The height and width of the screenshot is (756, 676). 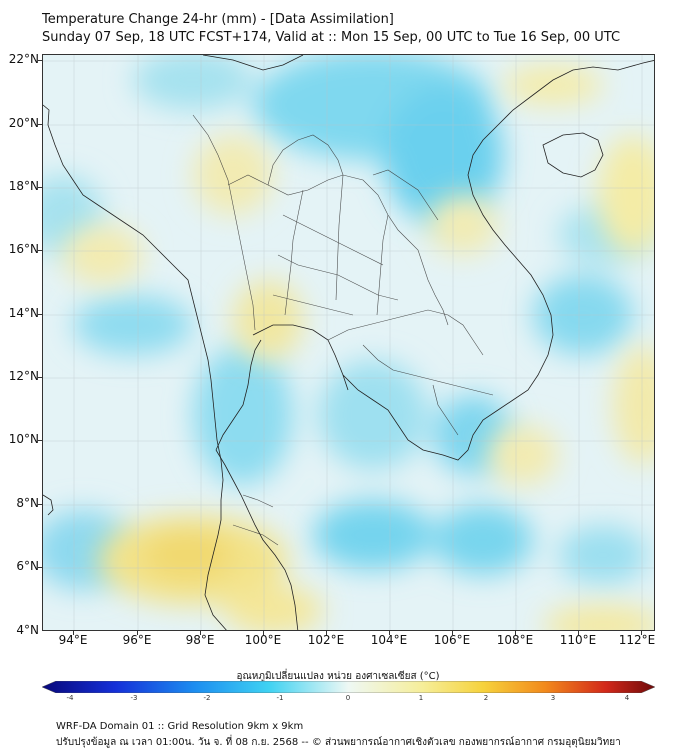 What do you see at coordinates (200, 640) in the screenshot?
I see `lon-label-98e: 98°E` at bounding box center [200, 640].